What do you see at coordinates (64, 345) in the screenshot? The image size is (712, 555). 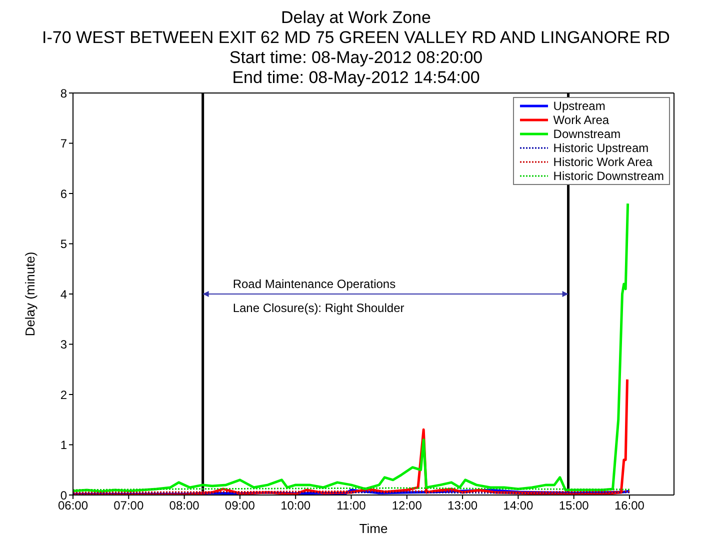 I see `y-tick-label: 3` at bounding box center [64, 345].